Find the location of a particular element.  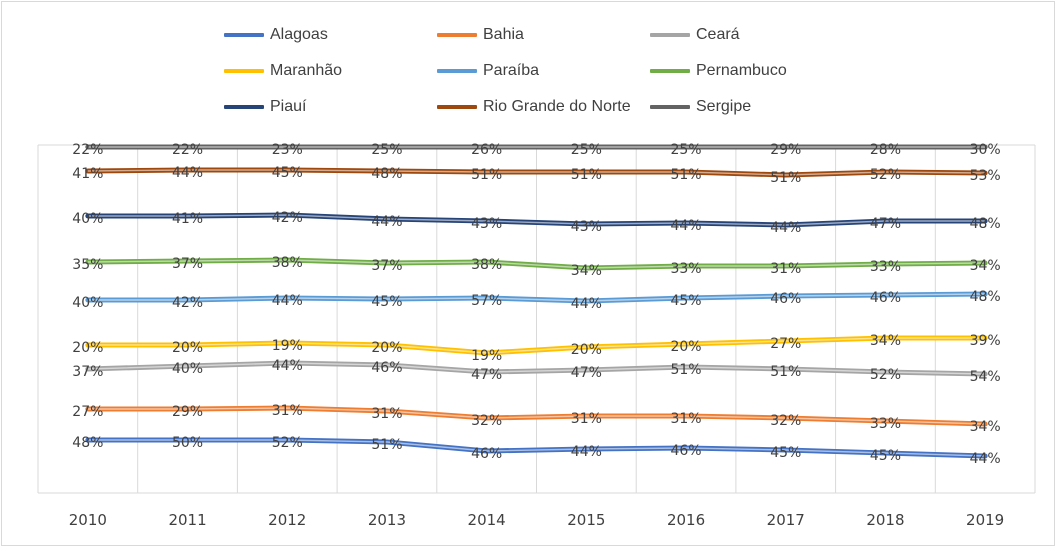

data-label-ceara: 44% is located at coordinates (287, 366).